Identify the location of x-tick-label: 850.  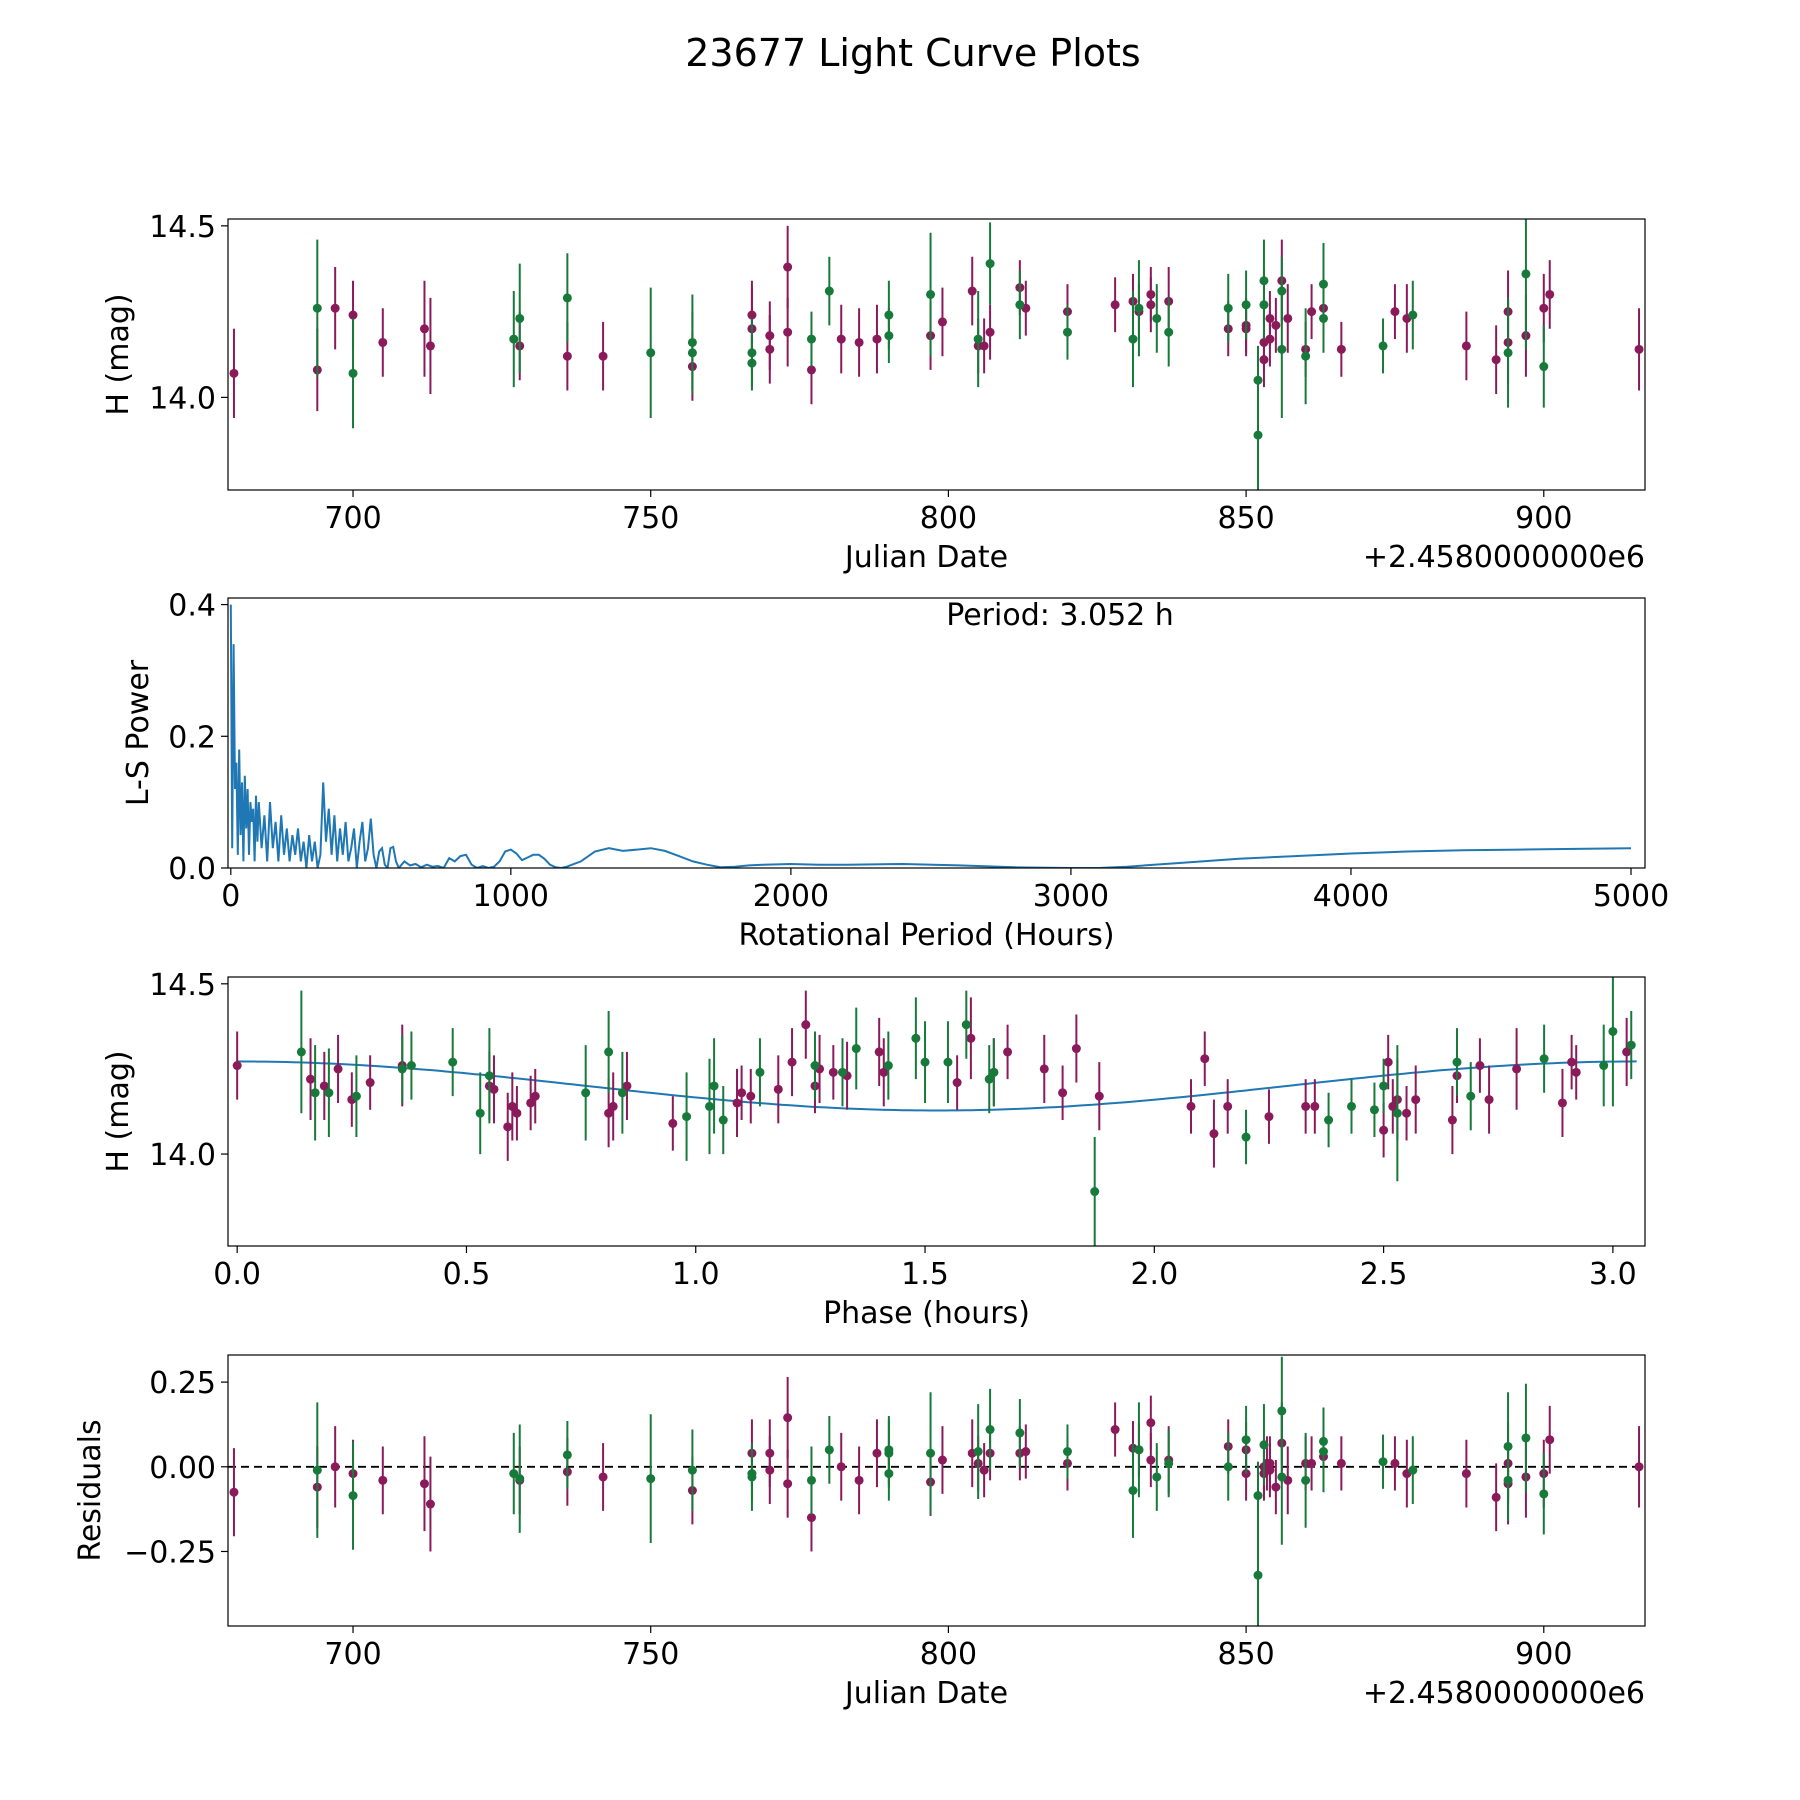
(1245, 1654).